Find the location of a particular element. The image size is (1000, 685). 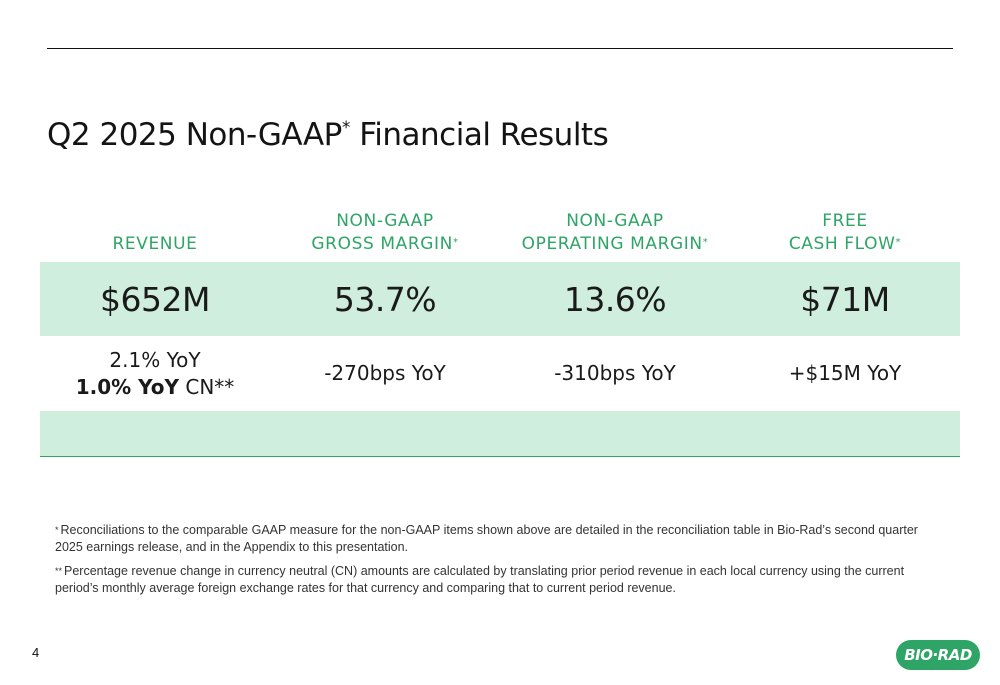

value-operating-margin: 13.6% is located at coordinates (615, 299).